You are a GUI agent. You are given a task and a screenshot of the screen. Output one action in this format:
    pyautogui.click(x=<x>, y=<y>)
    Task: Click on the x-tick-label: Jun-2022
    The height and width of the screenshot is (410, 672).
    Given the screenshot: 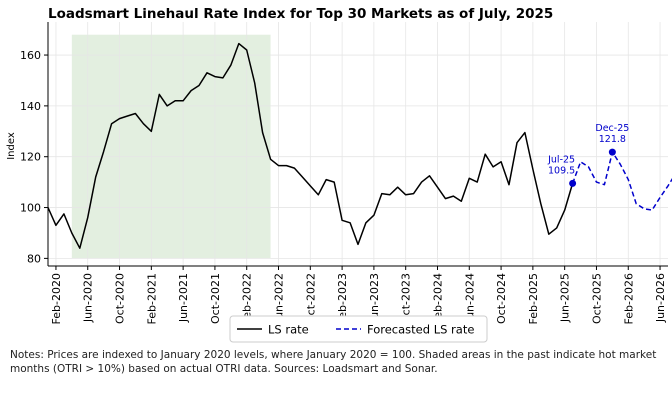 What is the action you would take?
    pyautogui.click(x=279, y=298)
    